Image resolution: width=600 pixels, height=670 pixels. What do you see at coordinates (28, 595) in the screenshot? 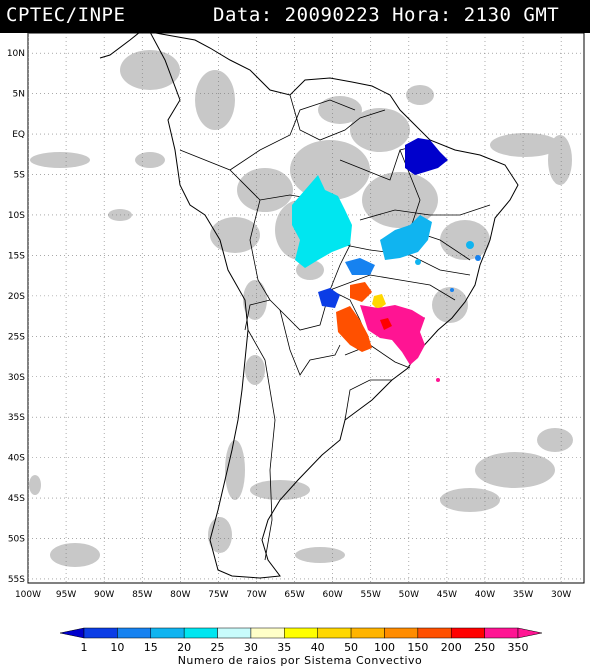
I see `lon-label: 100W` at bounding box center [28, 595].